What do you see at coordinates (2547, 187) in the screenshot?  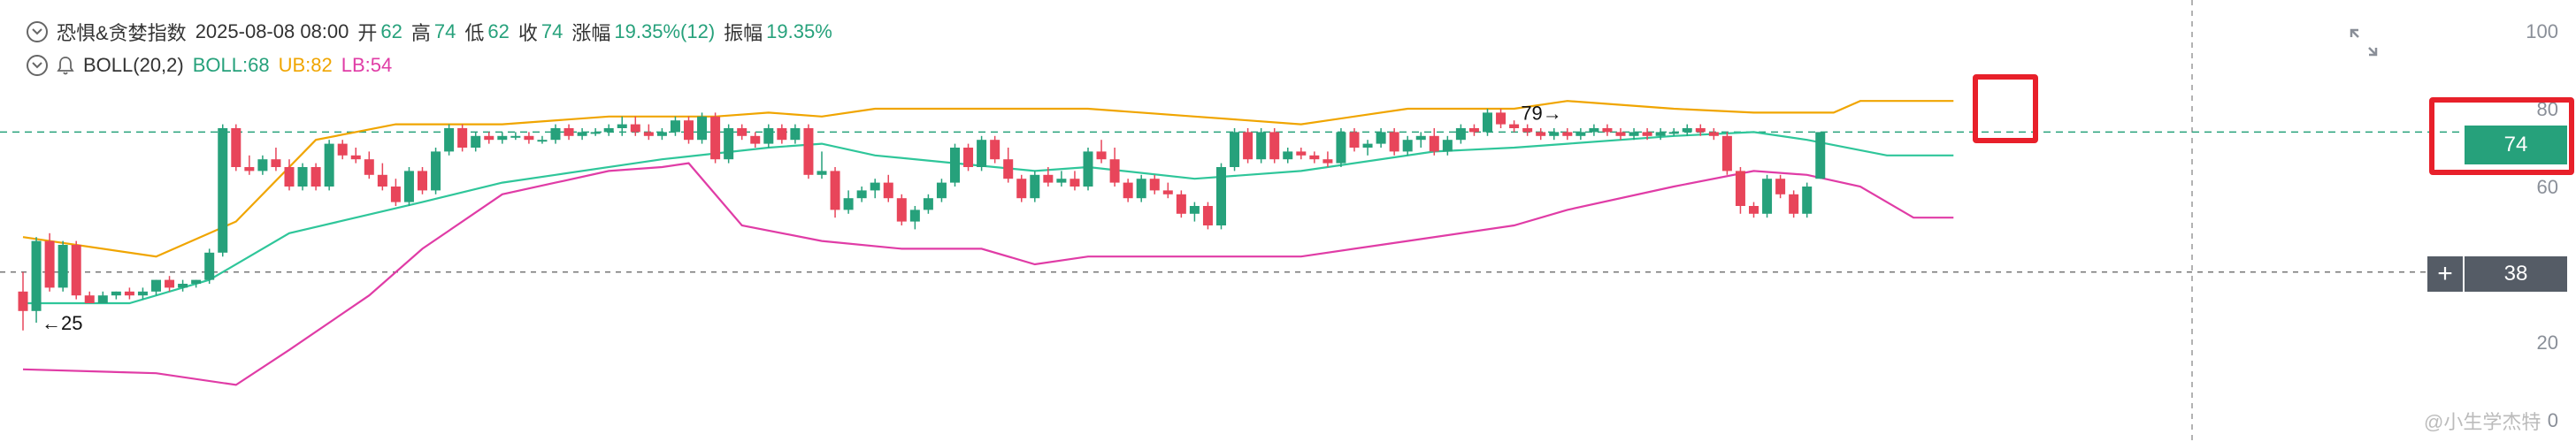 I see `y-tick-label: 60` at bounding box center [2547, 187].